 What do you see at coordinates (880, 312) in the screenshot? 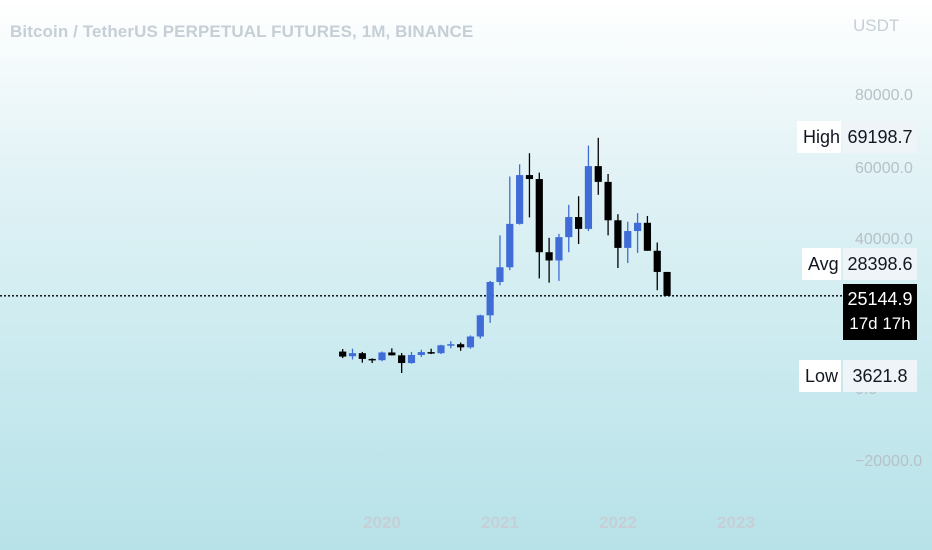
I see `last-price-tag: 25144.9 17d 17h` at bounding box center [880, 312].